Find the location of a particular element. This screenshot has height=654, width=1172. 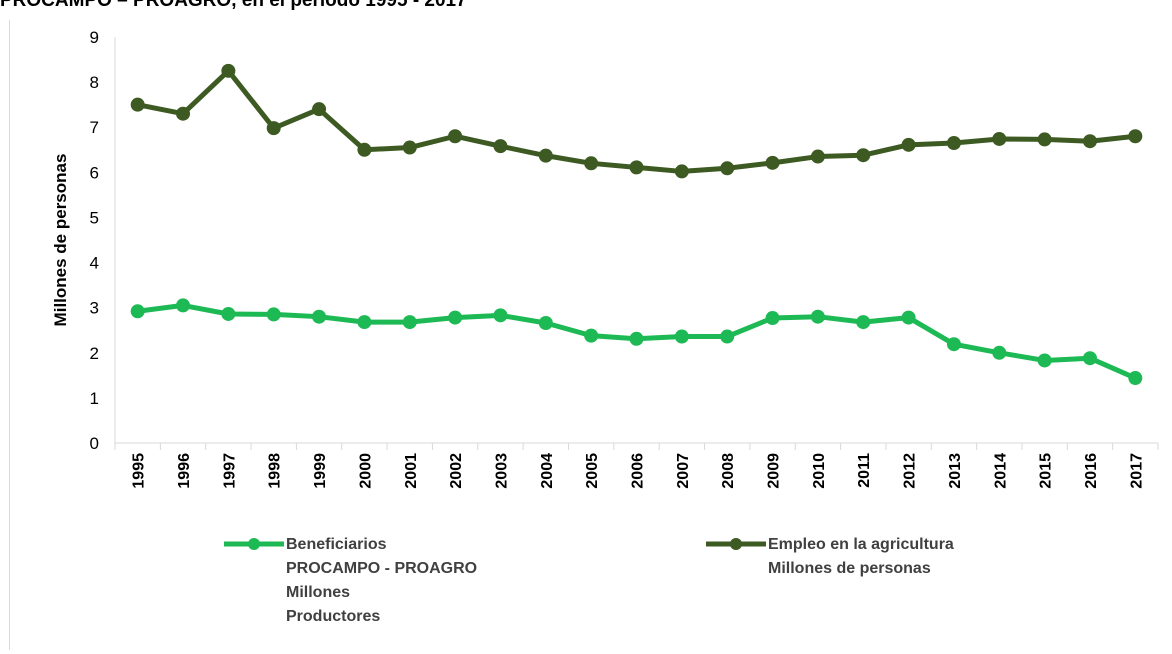

x-tick-label: 2000 is located at coordinates (365, 471).